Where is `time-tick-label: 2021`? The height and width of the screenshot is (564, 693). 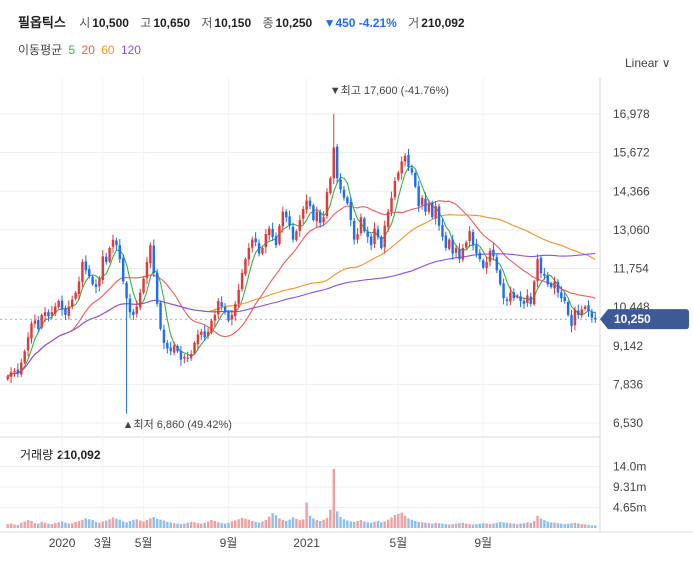
time-tick-label: 2021 is located at coordinates (306, 543).